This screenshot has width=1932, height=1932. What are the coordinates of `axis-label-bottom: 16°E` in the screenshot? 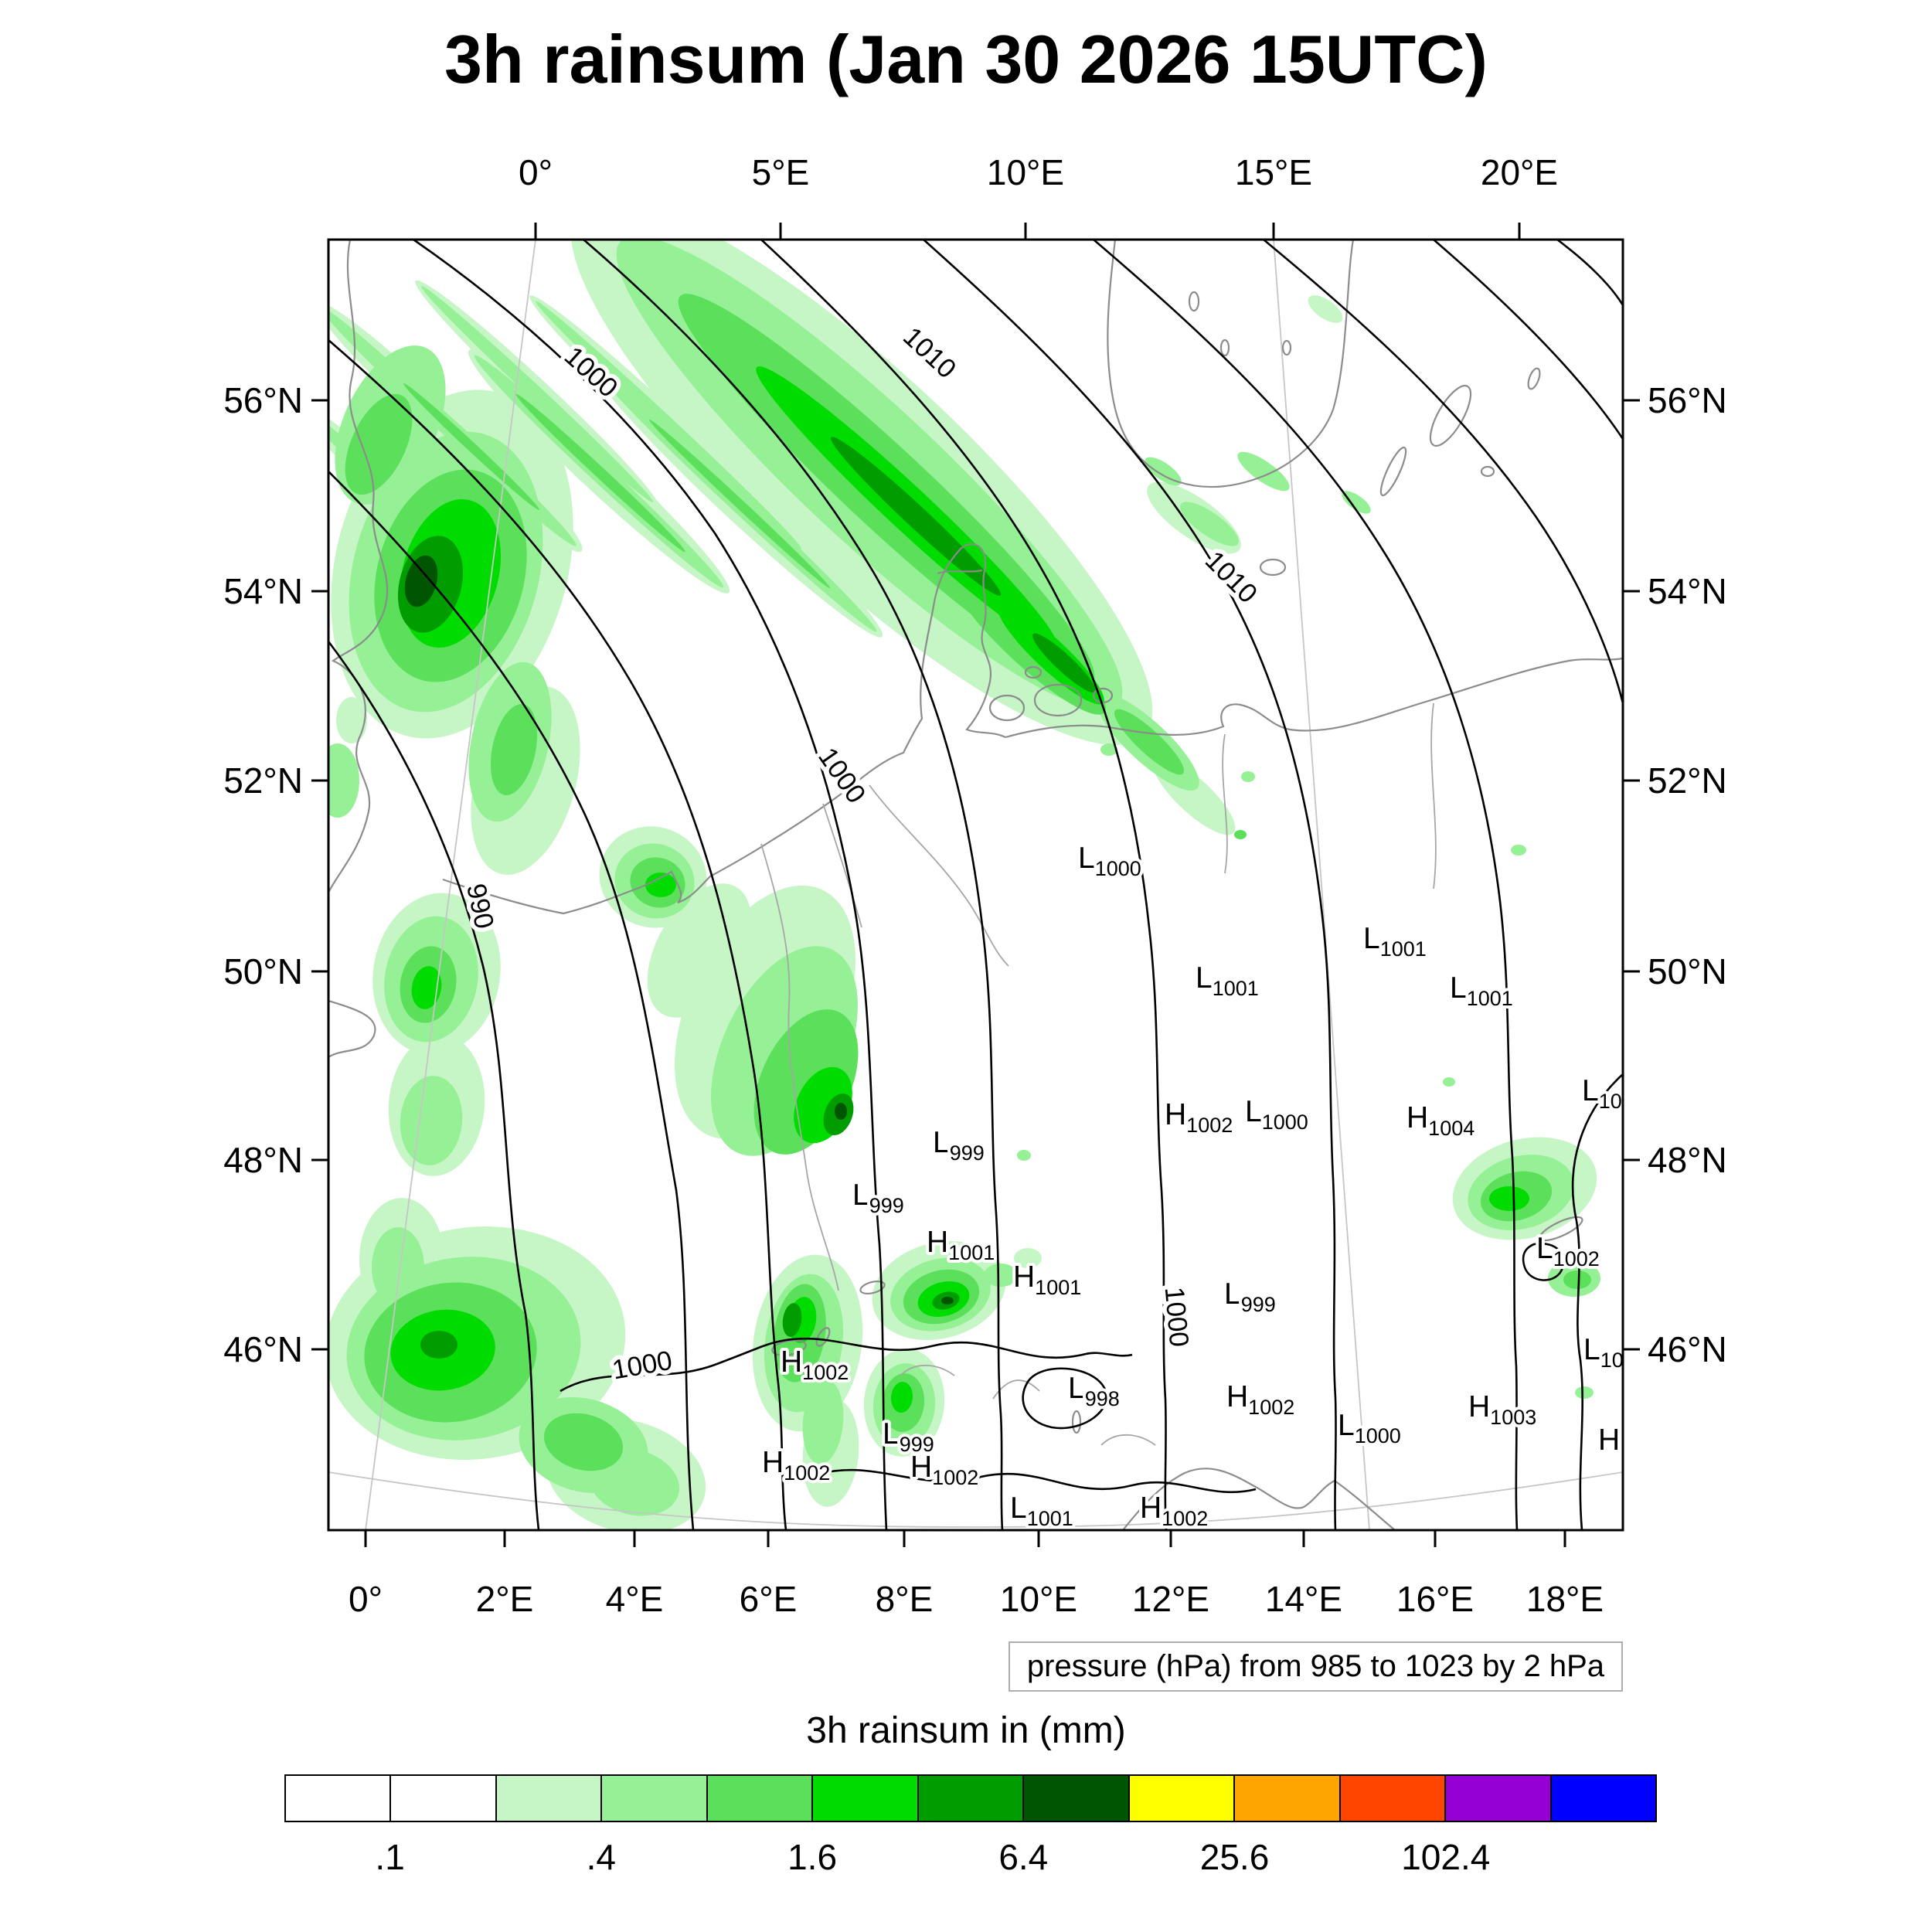 It's located at (1435, 1599).